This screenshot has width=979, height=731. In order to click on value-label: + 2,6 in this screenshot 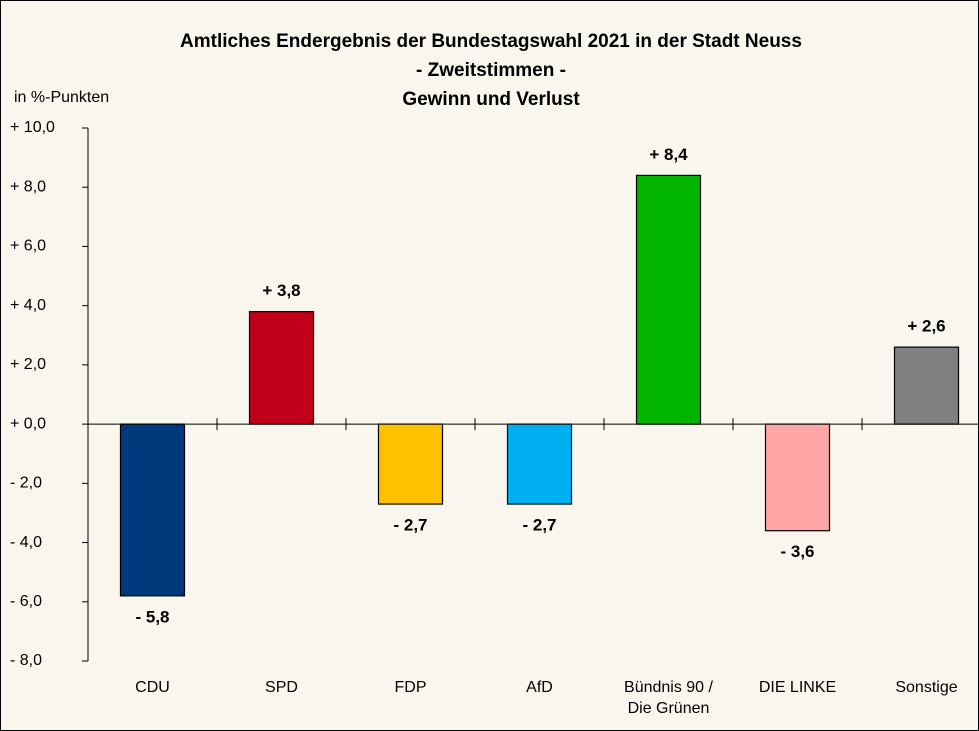, I will do `click(926, 326)`.